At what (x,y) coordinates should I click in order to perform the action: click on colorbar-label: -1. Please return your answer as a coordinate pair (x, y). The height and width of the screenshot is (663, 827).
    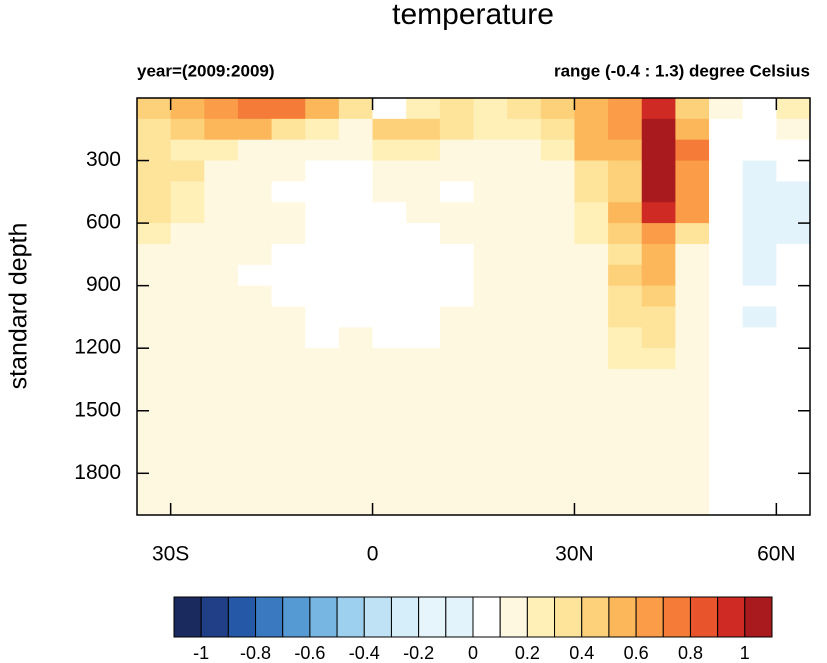
    Looking at the image, I should click on (201, 653).